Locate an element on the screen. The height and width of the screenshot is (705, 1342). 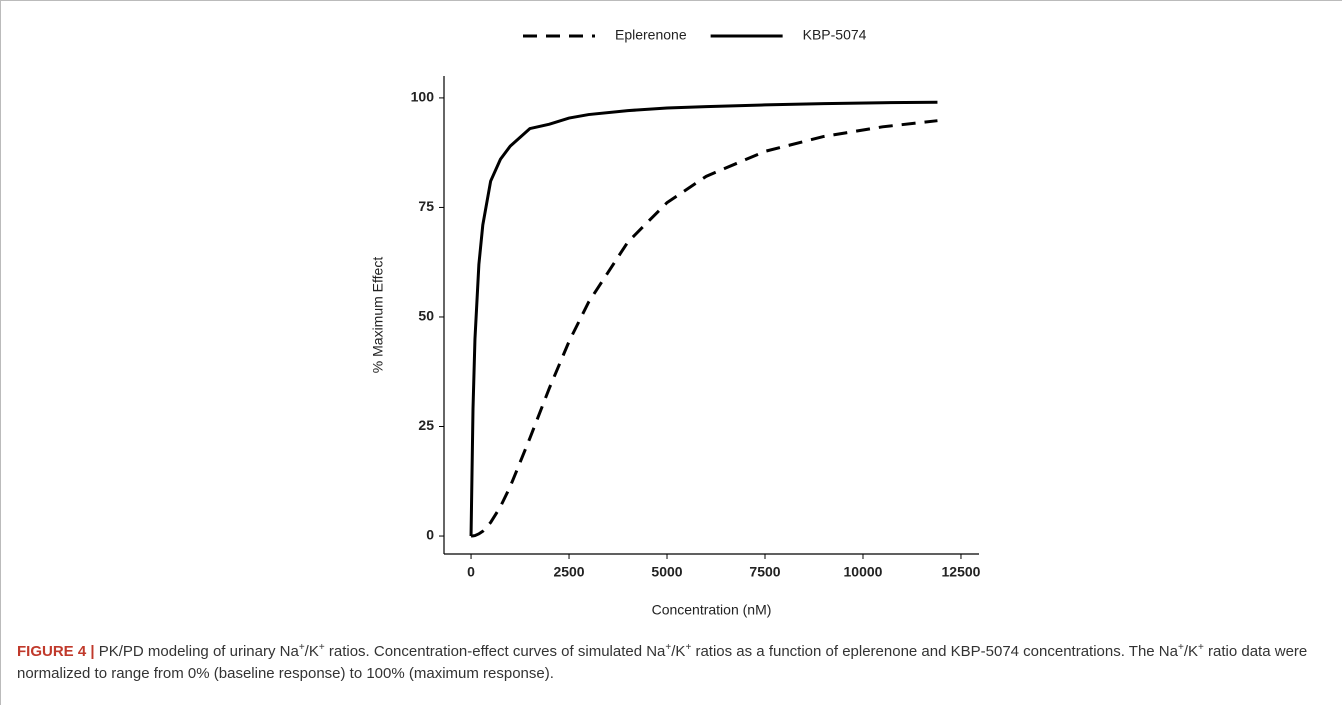
y-tick-label: 25 is located at coordinates (426, 425).